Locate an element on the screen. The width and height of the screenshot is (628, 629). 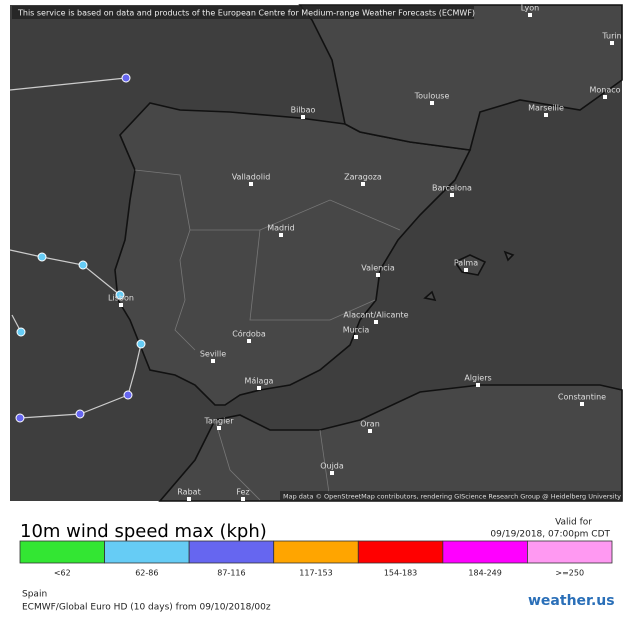
valid-label: Valid for is located at coordinates (573, 523).